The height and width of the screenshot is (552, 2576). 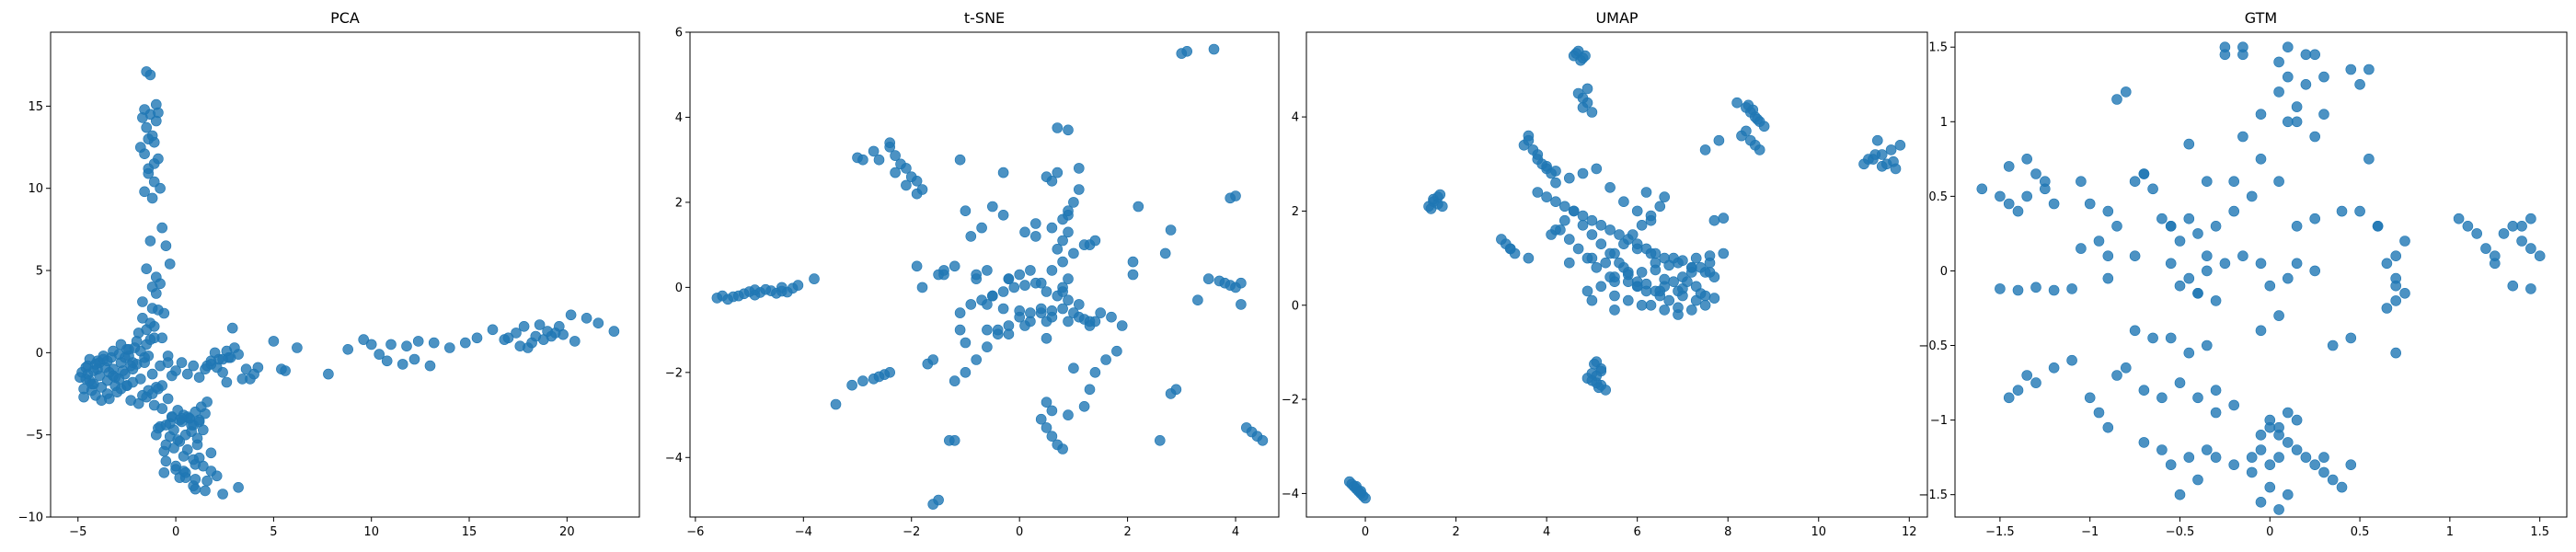 I want to click on y-tick-label: 1.5, so click(x=1938, y=48).